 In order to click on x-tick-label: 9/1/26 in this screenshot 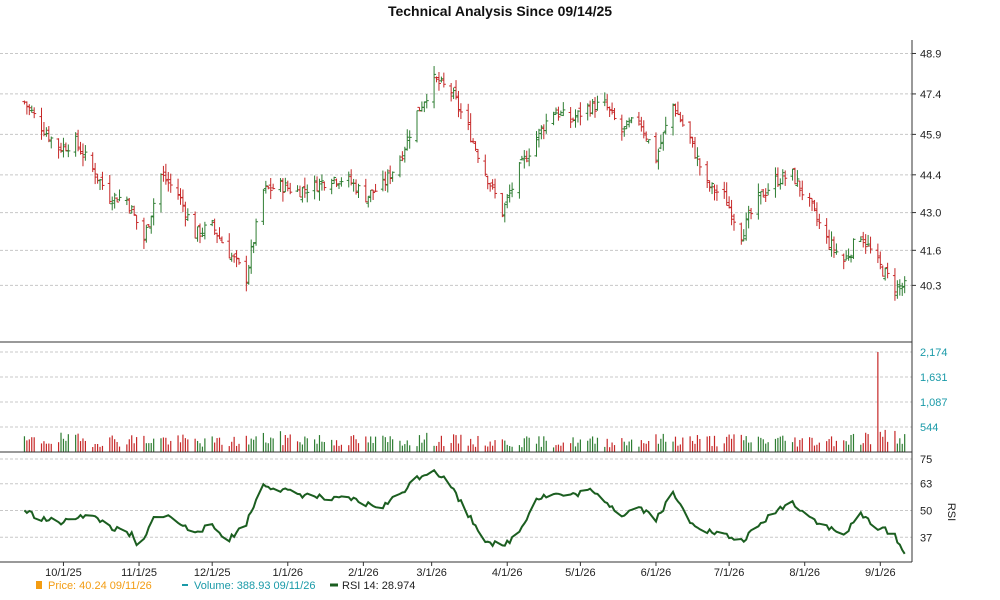, I will do `click(880, 573)`.